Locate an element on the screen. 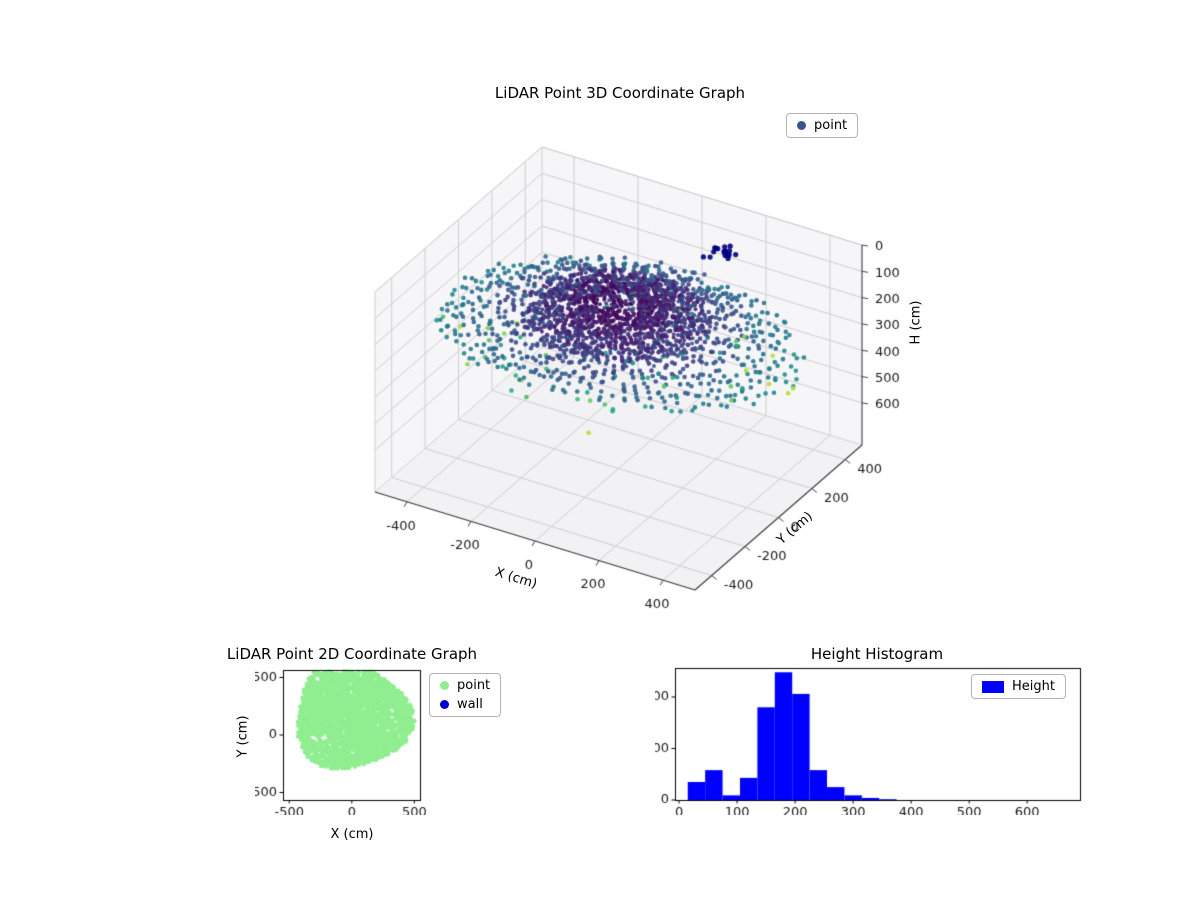  plot3d-zlabel: H (cm) is located at coordinates (916, 322).